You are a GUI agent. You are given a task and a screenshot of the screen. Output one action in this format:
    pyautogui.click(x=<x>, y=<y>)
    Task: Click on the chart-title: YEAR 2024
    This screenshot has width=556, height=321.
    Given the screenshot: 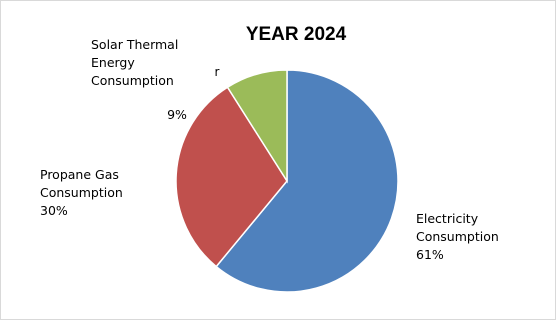 What is the action you would take?
    pyautogui.click(x=296, y=34)
    